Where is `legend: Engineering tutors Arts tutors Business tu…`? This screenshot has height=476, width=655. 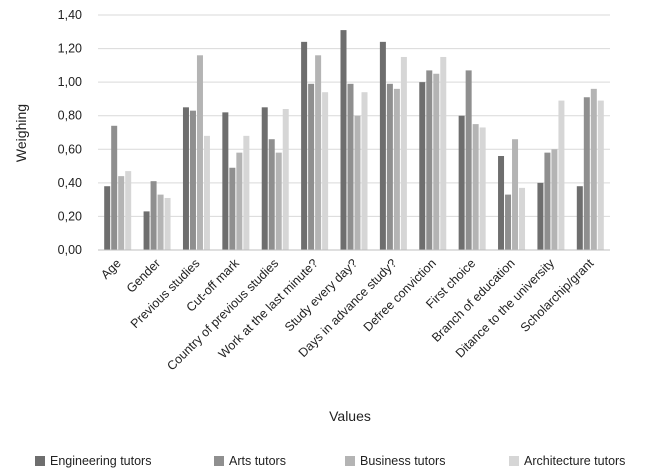 legend: Engineering tutors Arts tutors Business tu… is located at coordinates (330, 461).